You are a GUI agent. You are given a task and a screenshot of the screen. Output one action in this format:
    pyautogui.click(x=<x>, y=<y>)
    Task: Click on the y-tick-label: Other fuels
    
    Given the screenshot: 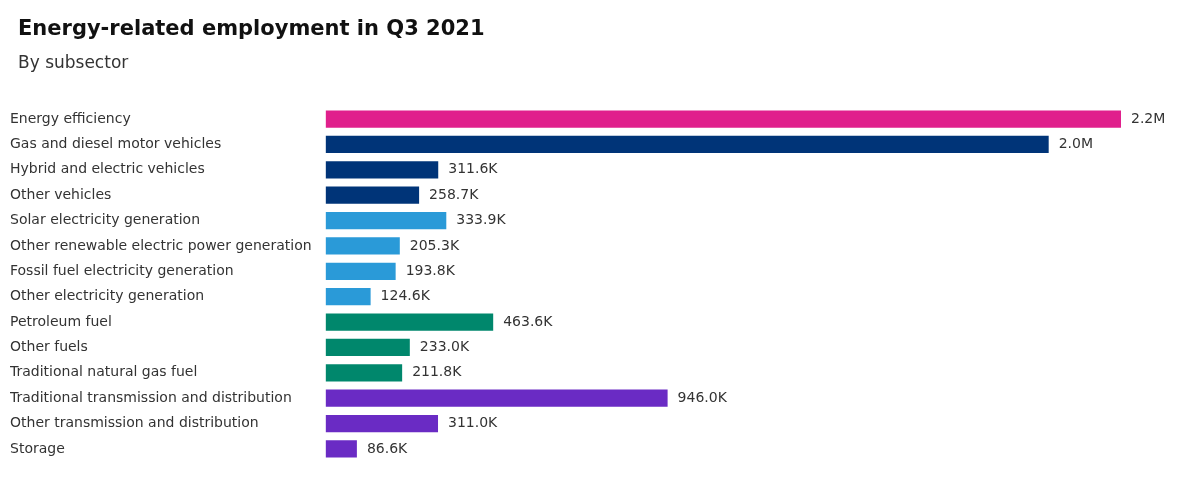 What is the action you would take?
    pyautogui.click(x=49, y=346)
    